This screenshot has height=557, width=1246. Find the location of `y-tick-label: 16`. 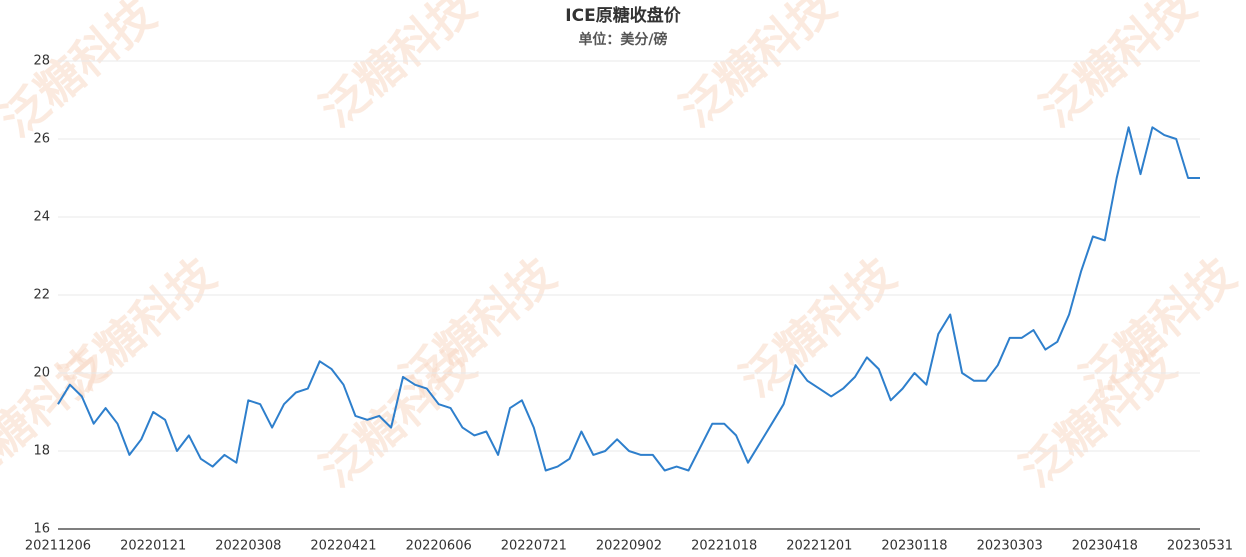

y-tick-label: 16 is located at coordinates (41, 529).